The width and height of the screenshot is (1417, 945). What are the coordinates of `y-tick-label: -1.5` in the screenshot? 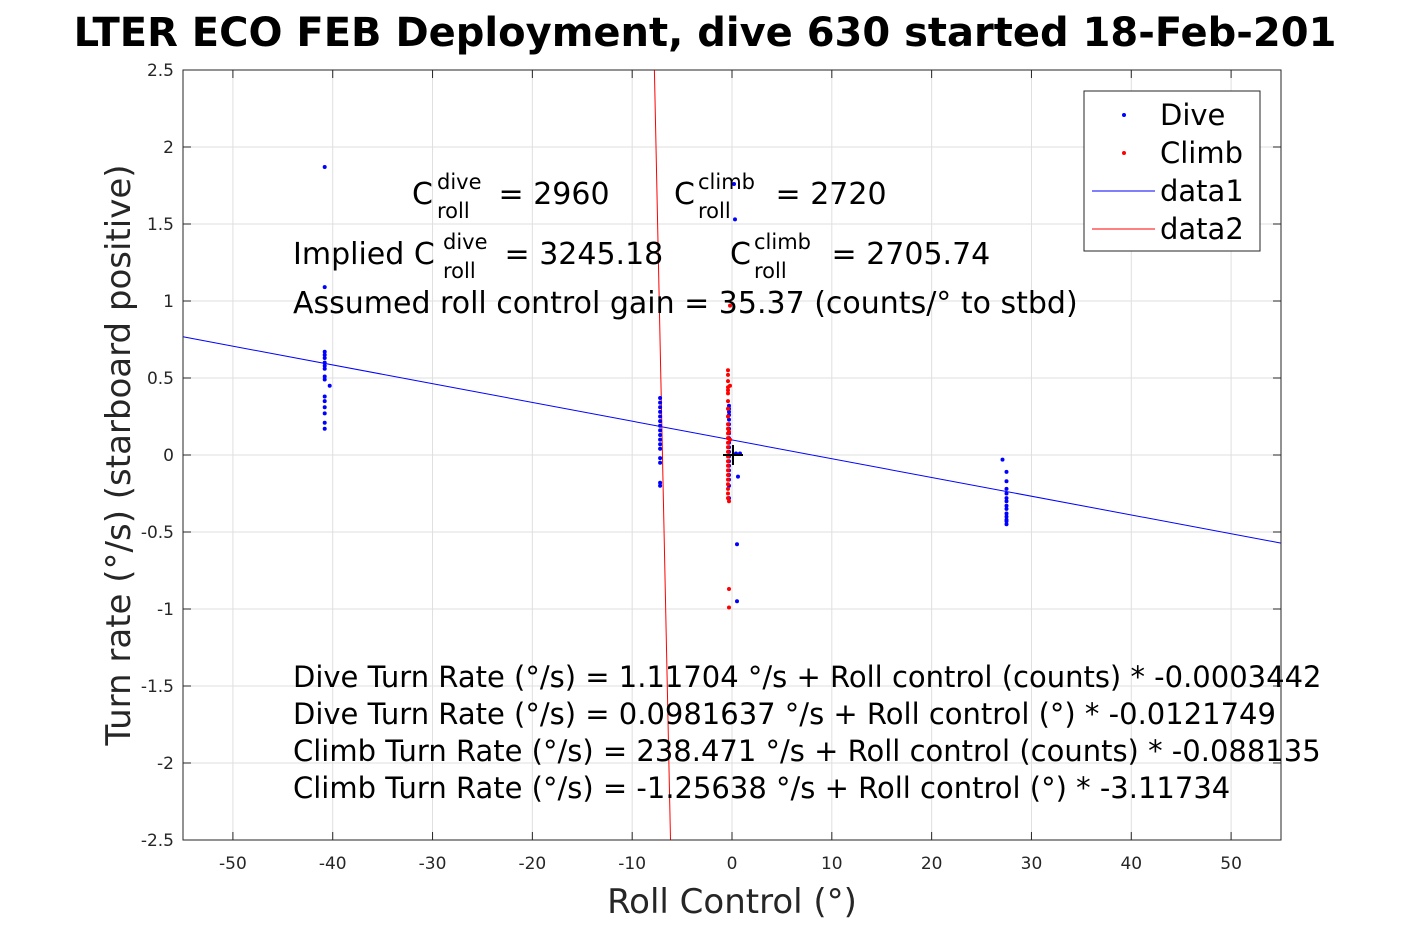 It's located at (157, 687).